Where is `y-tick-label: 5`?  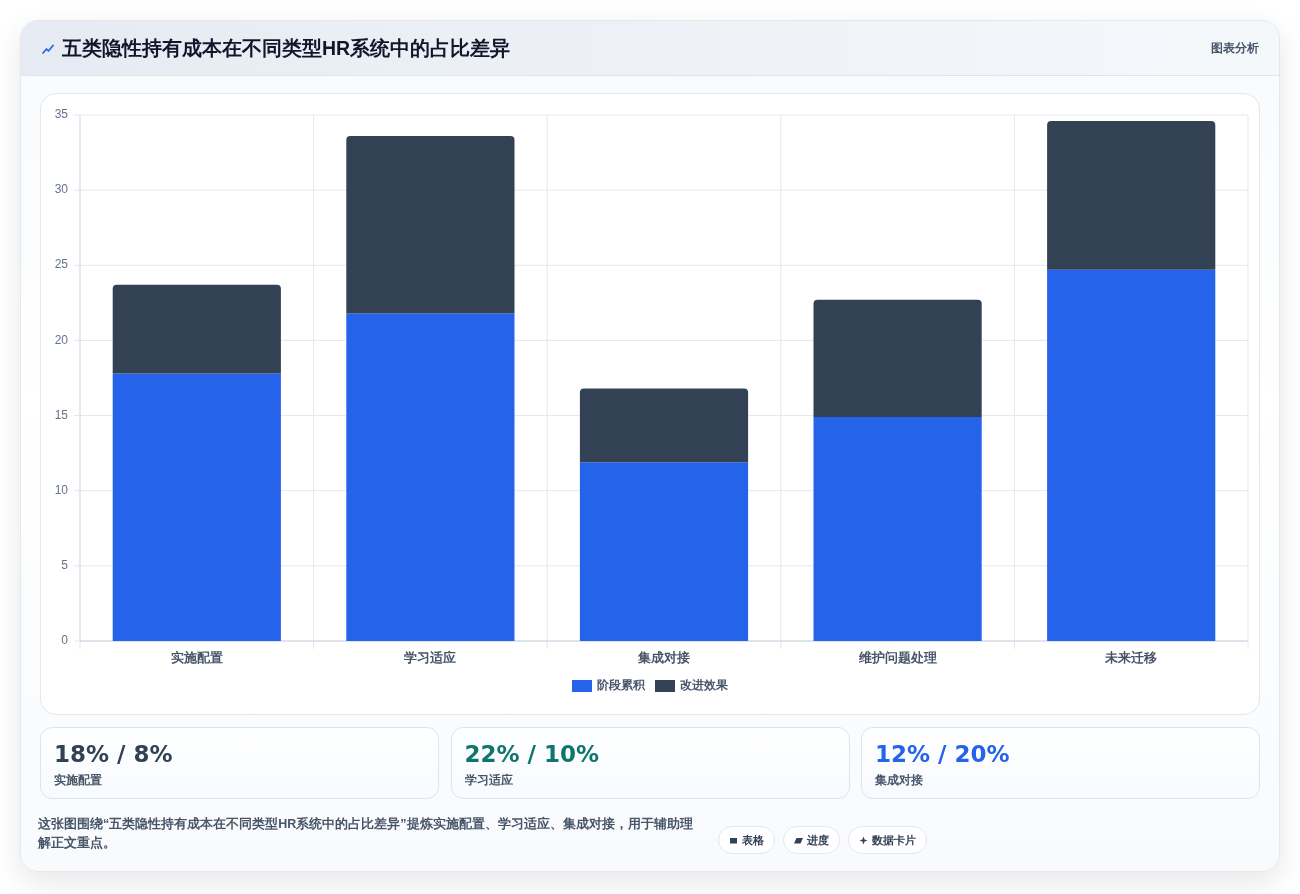 y-tick-label: 5 is located at coordinates (65, 565).